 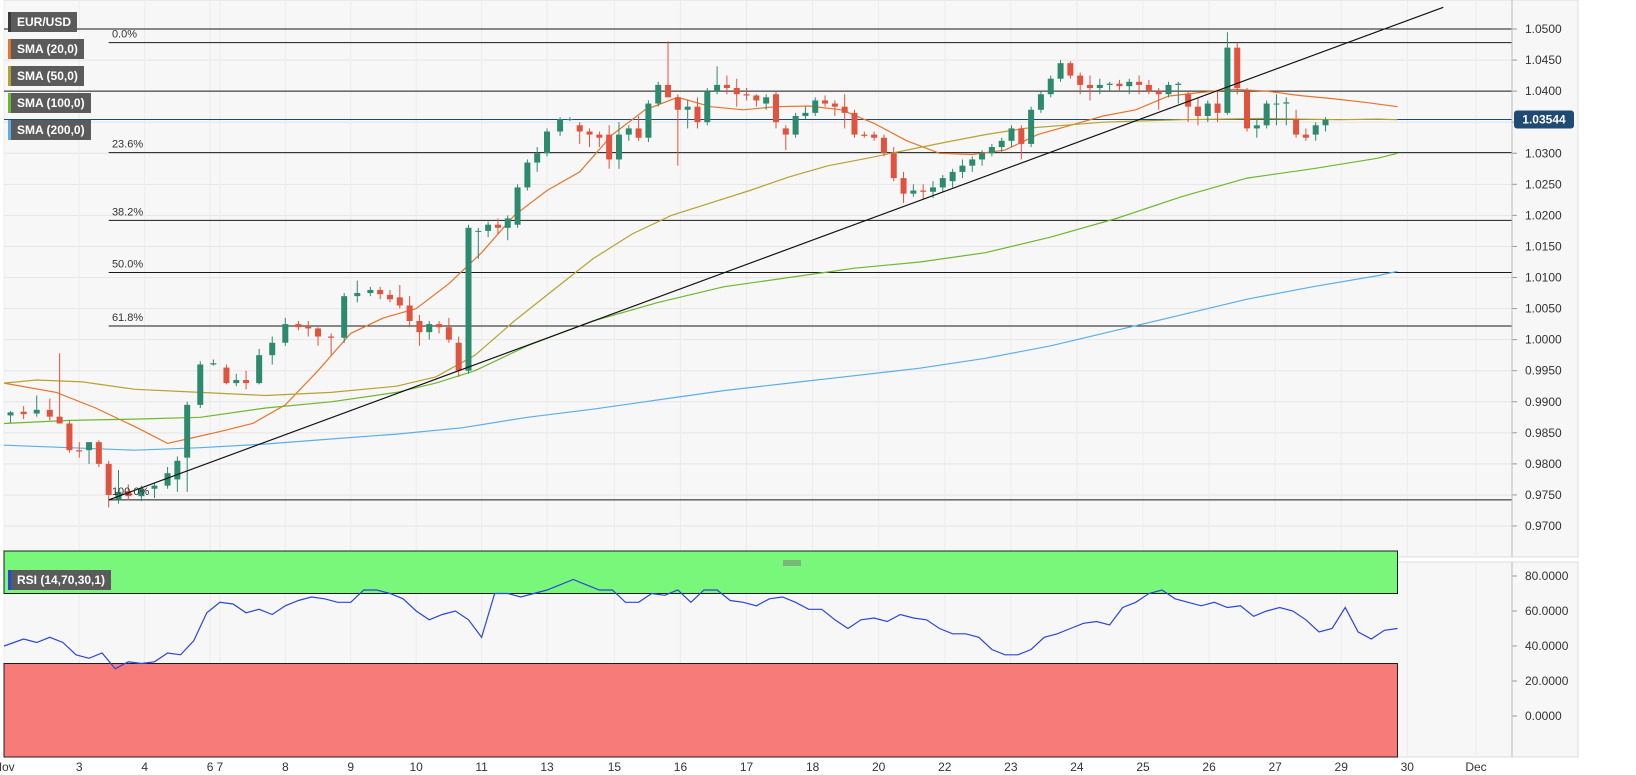 What do you see at coordinates (792, 563) in the screenshot?
I see `panel-resize-handle` at bounding box center [792, 563].